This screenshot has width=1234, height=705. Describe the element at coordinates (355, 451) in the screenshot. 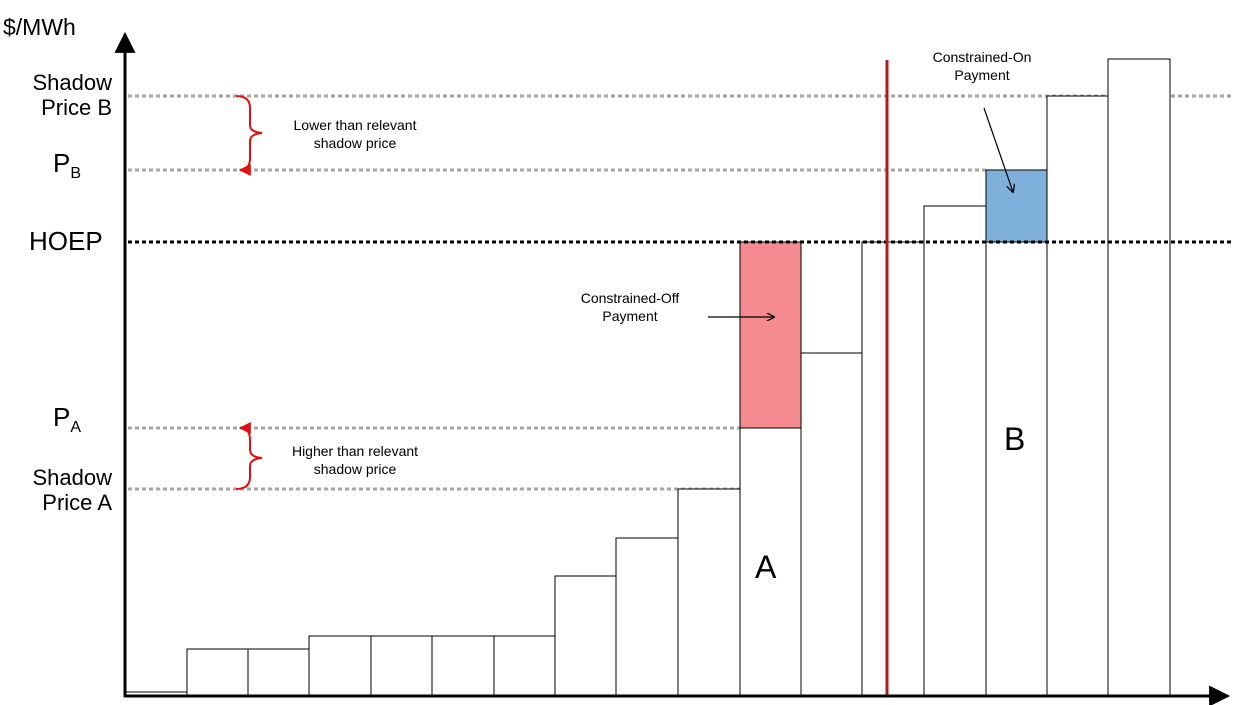

I see `higher-line1: Higher than relevant` at that location.